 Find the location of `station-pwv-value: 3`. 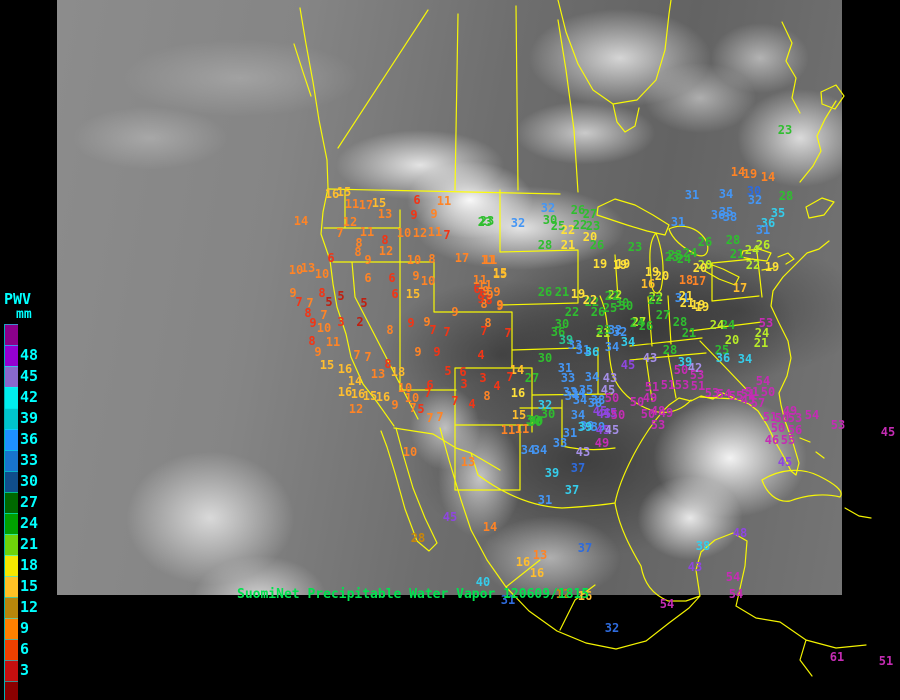

station-pwv-value: 3 is located at coordinates (464, 384).